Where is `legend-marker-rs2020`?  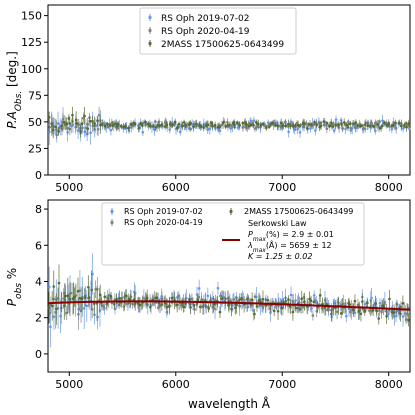 legend-marker-rs2020 is located at coordinates (150, 30).